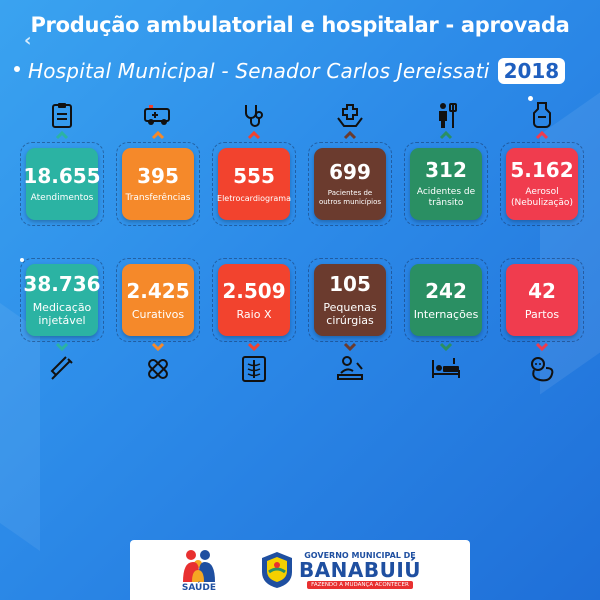  Describe the element at coordinates (254, 290) in the screenshot. I see `stat-value: 2.509` at that location.